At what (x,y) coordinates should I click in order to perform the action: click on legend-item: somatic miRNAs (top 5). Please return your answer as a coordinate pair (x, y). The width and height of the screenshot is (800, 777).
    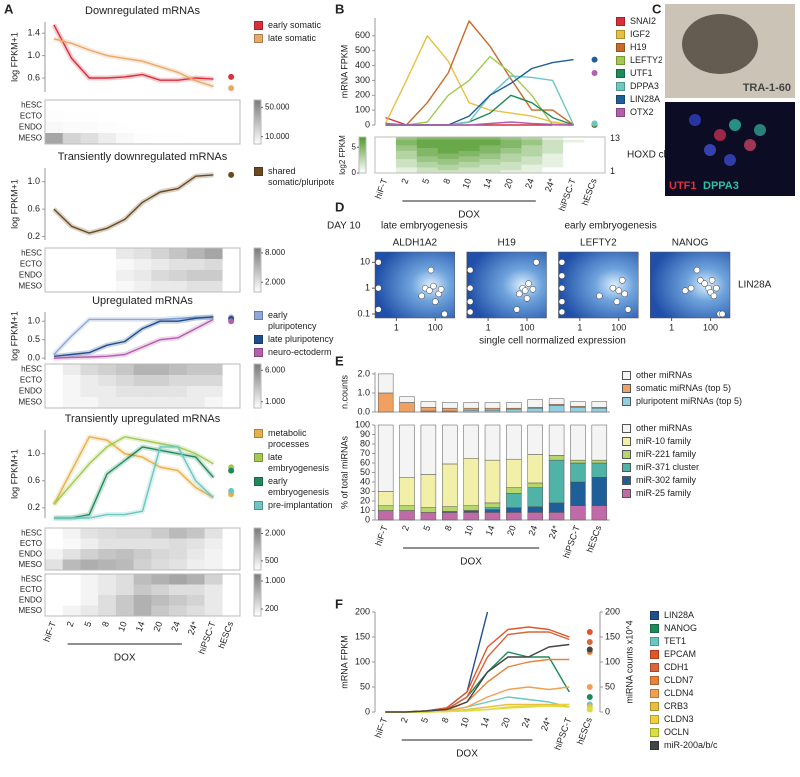
    Looking at the image, I should click on (707, 388).